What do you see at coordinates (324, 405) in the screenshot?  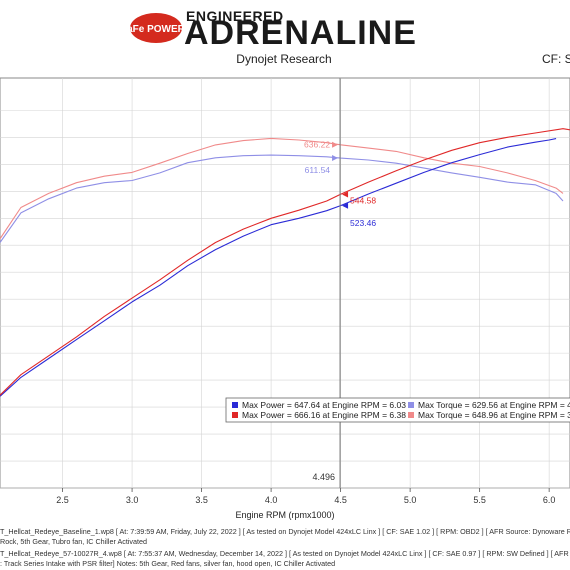 I see `legend-label: Max Power = 647.64 at Engine RPM = 6.03` at bounding box center [324, 405].